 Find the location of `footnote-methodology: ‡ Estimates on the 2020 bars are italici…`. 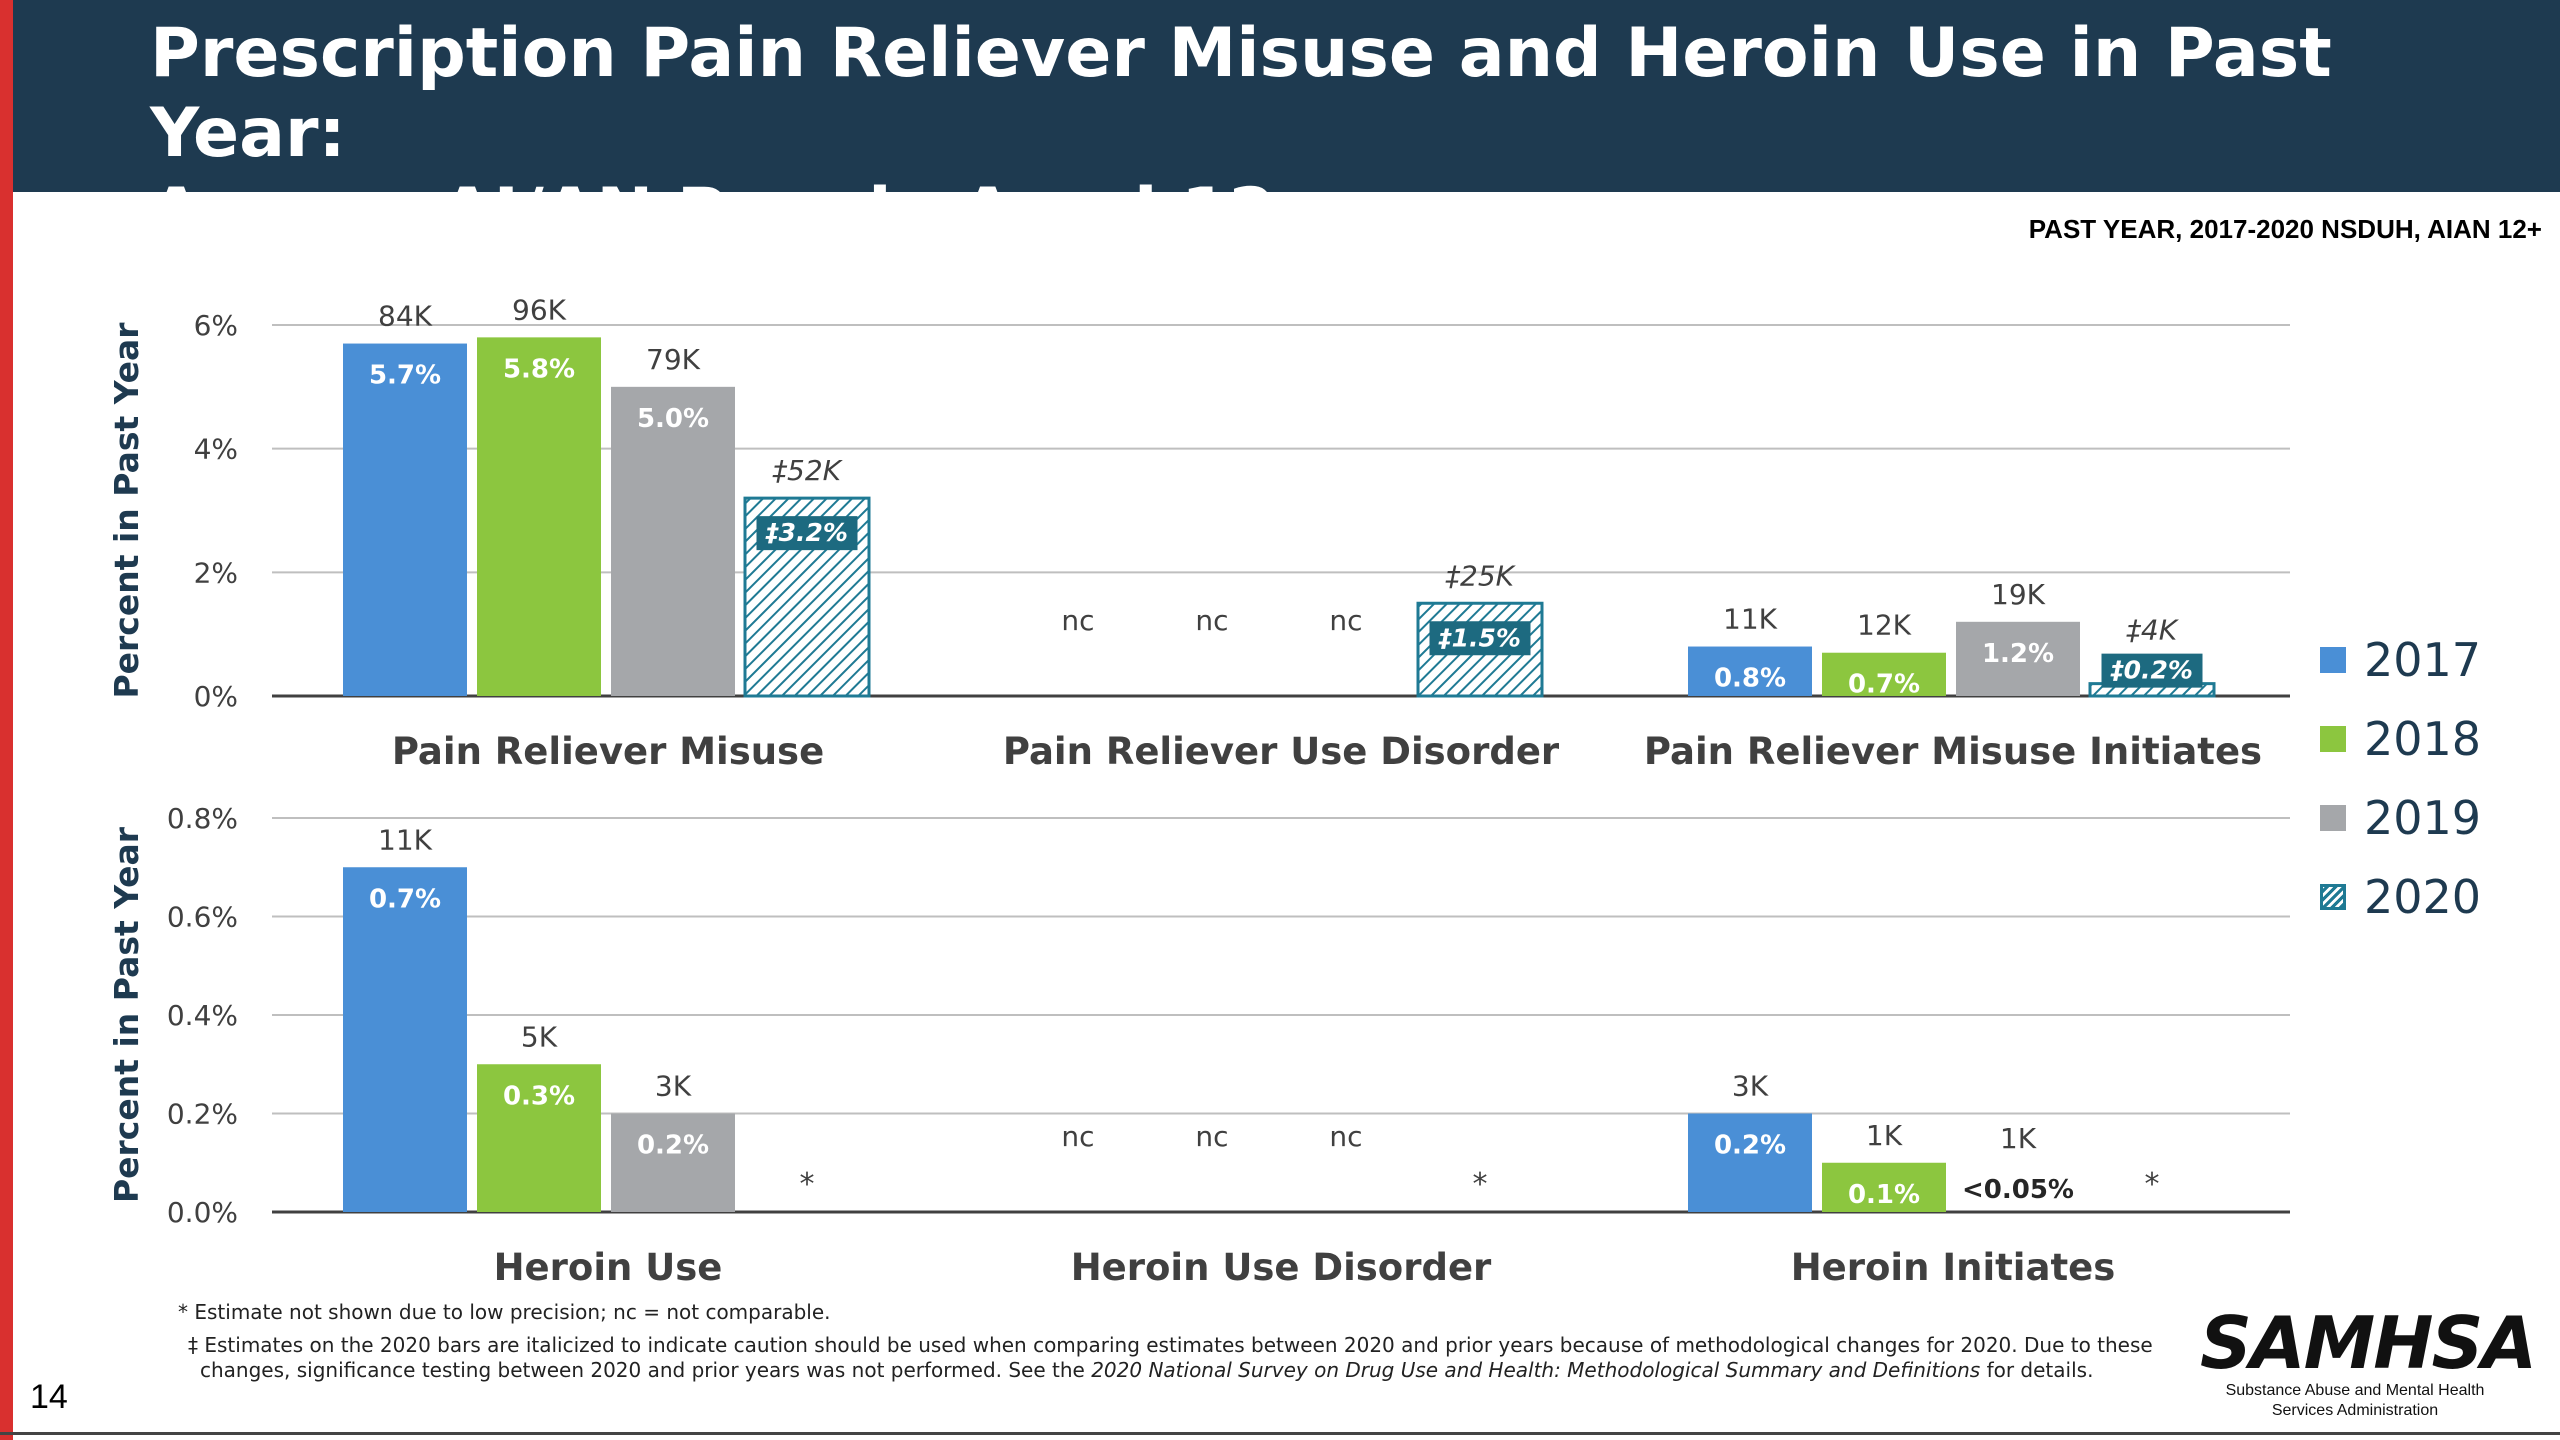

footnote-methodology: ‡ Estimates on the 2020 bars are italici… is located at coordinates (1173, 1358).